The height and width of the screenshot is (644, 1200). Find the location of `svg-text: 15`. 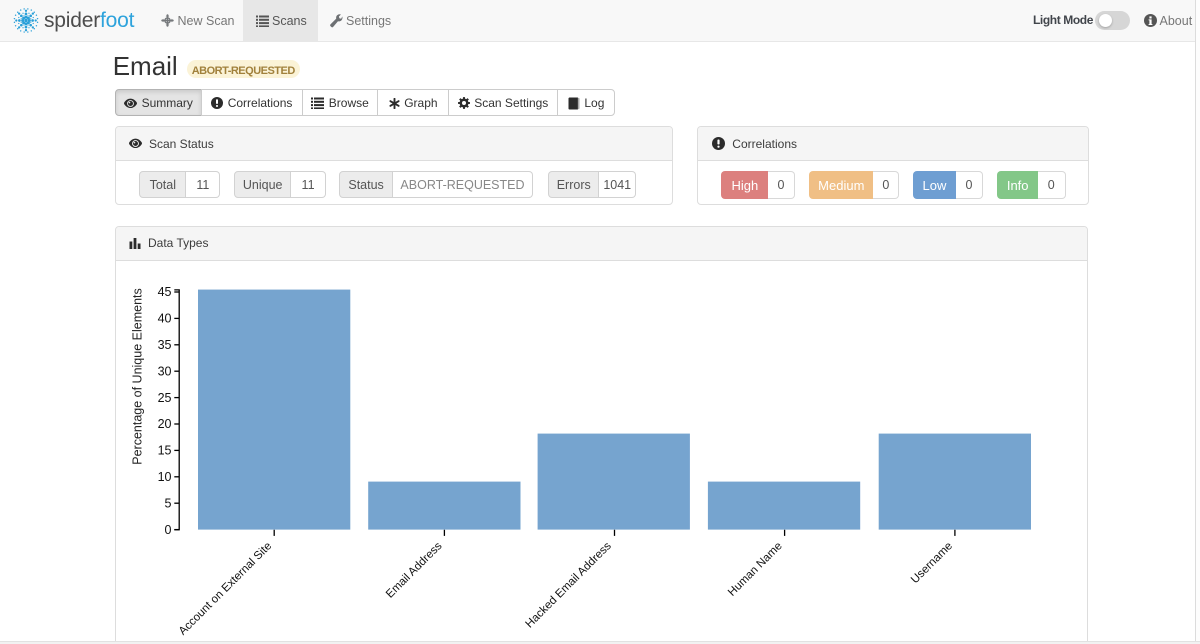

svg-text: 15 is located at coordinates (165, 451).